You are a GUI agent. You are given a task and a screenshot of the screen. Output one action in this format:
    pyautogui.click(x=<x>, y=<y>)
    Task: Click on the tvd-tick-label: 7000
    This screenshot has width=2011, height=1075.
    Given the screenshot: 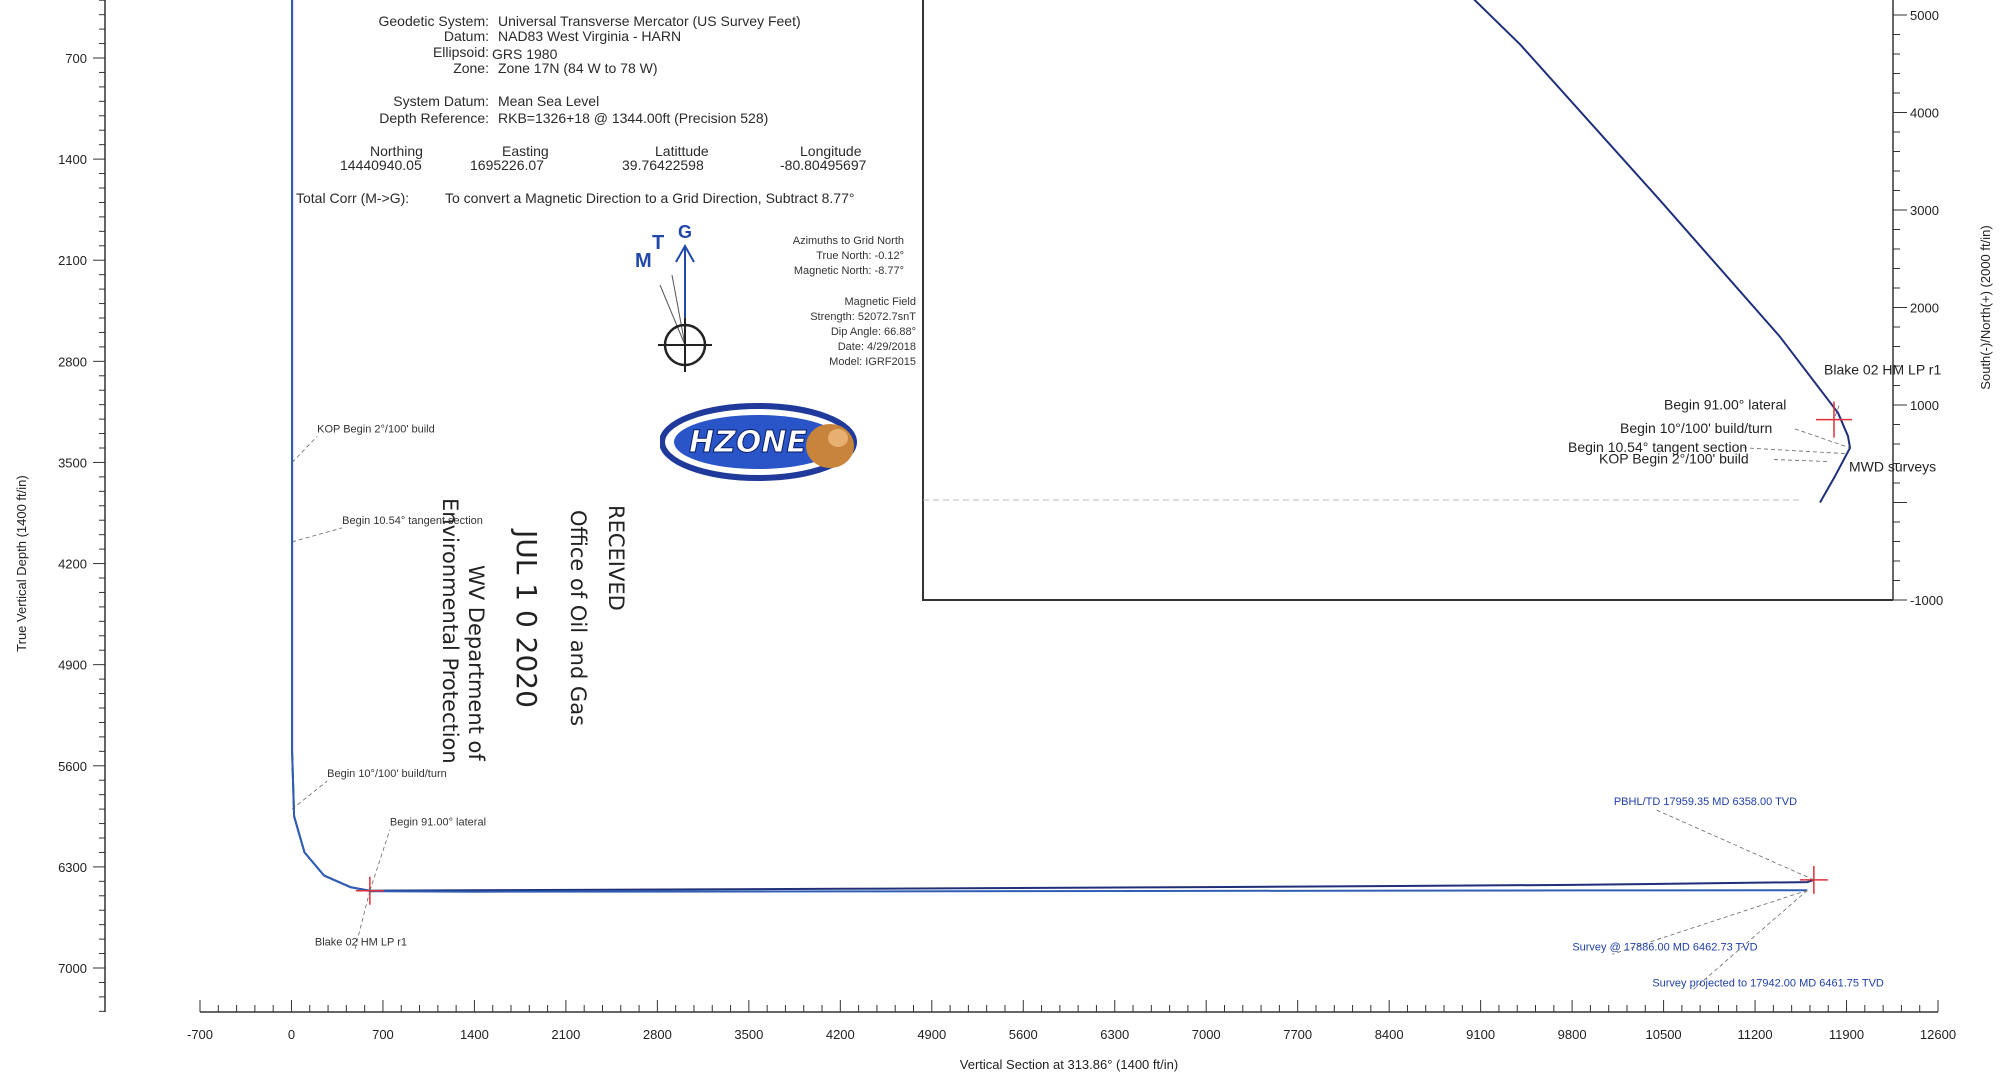 What is the action you would take?
    pyautogui.click(x=72, y=968)
    